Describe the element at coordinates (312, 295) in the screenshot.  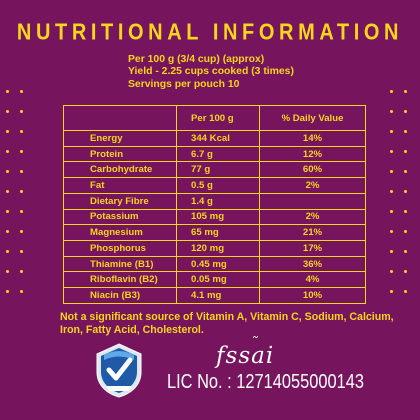
I see `daily-value: 10%` at that location.